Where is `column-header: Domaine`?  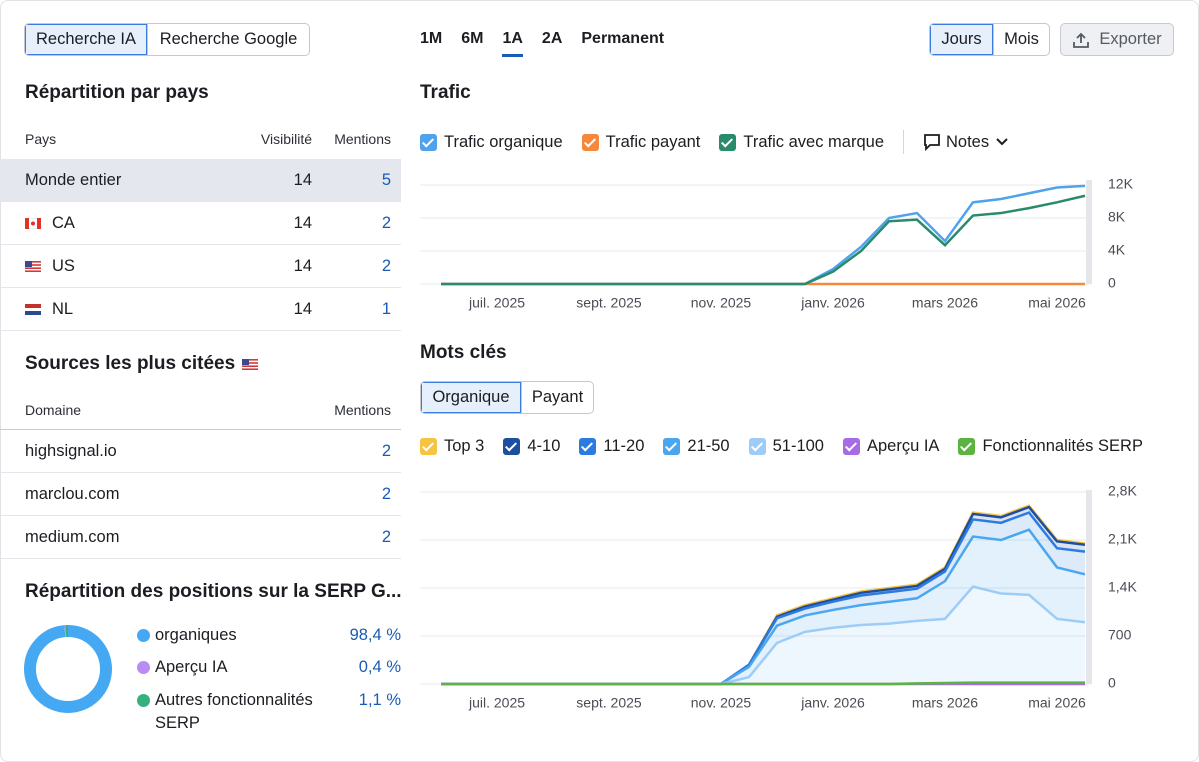
column-header: Domaine is located at coordinates (53, 410).